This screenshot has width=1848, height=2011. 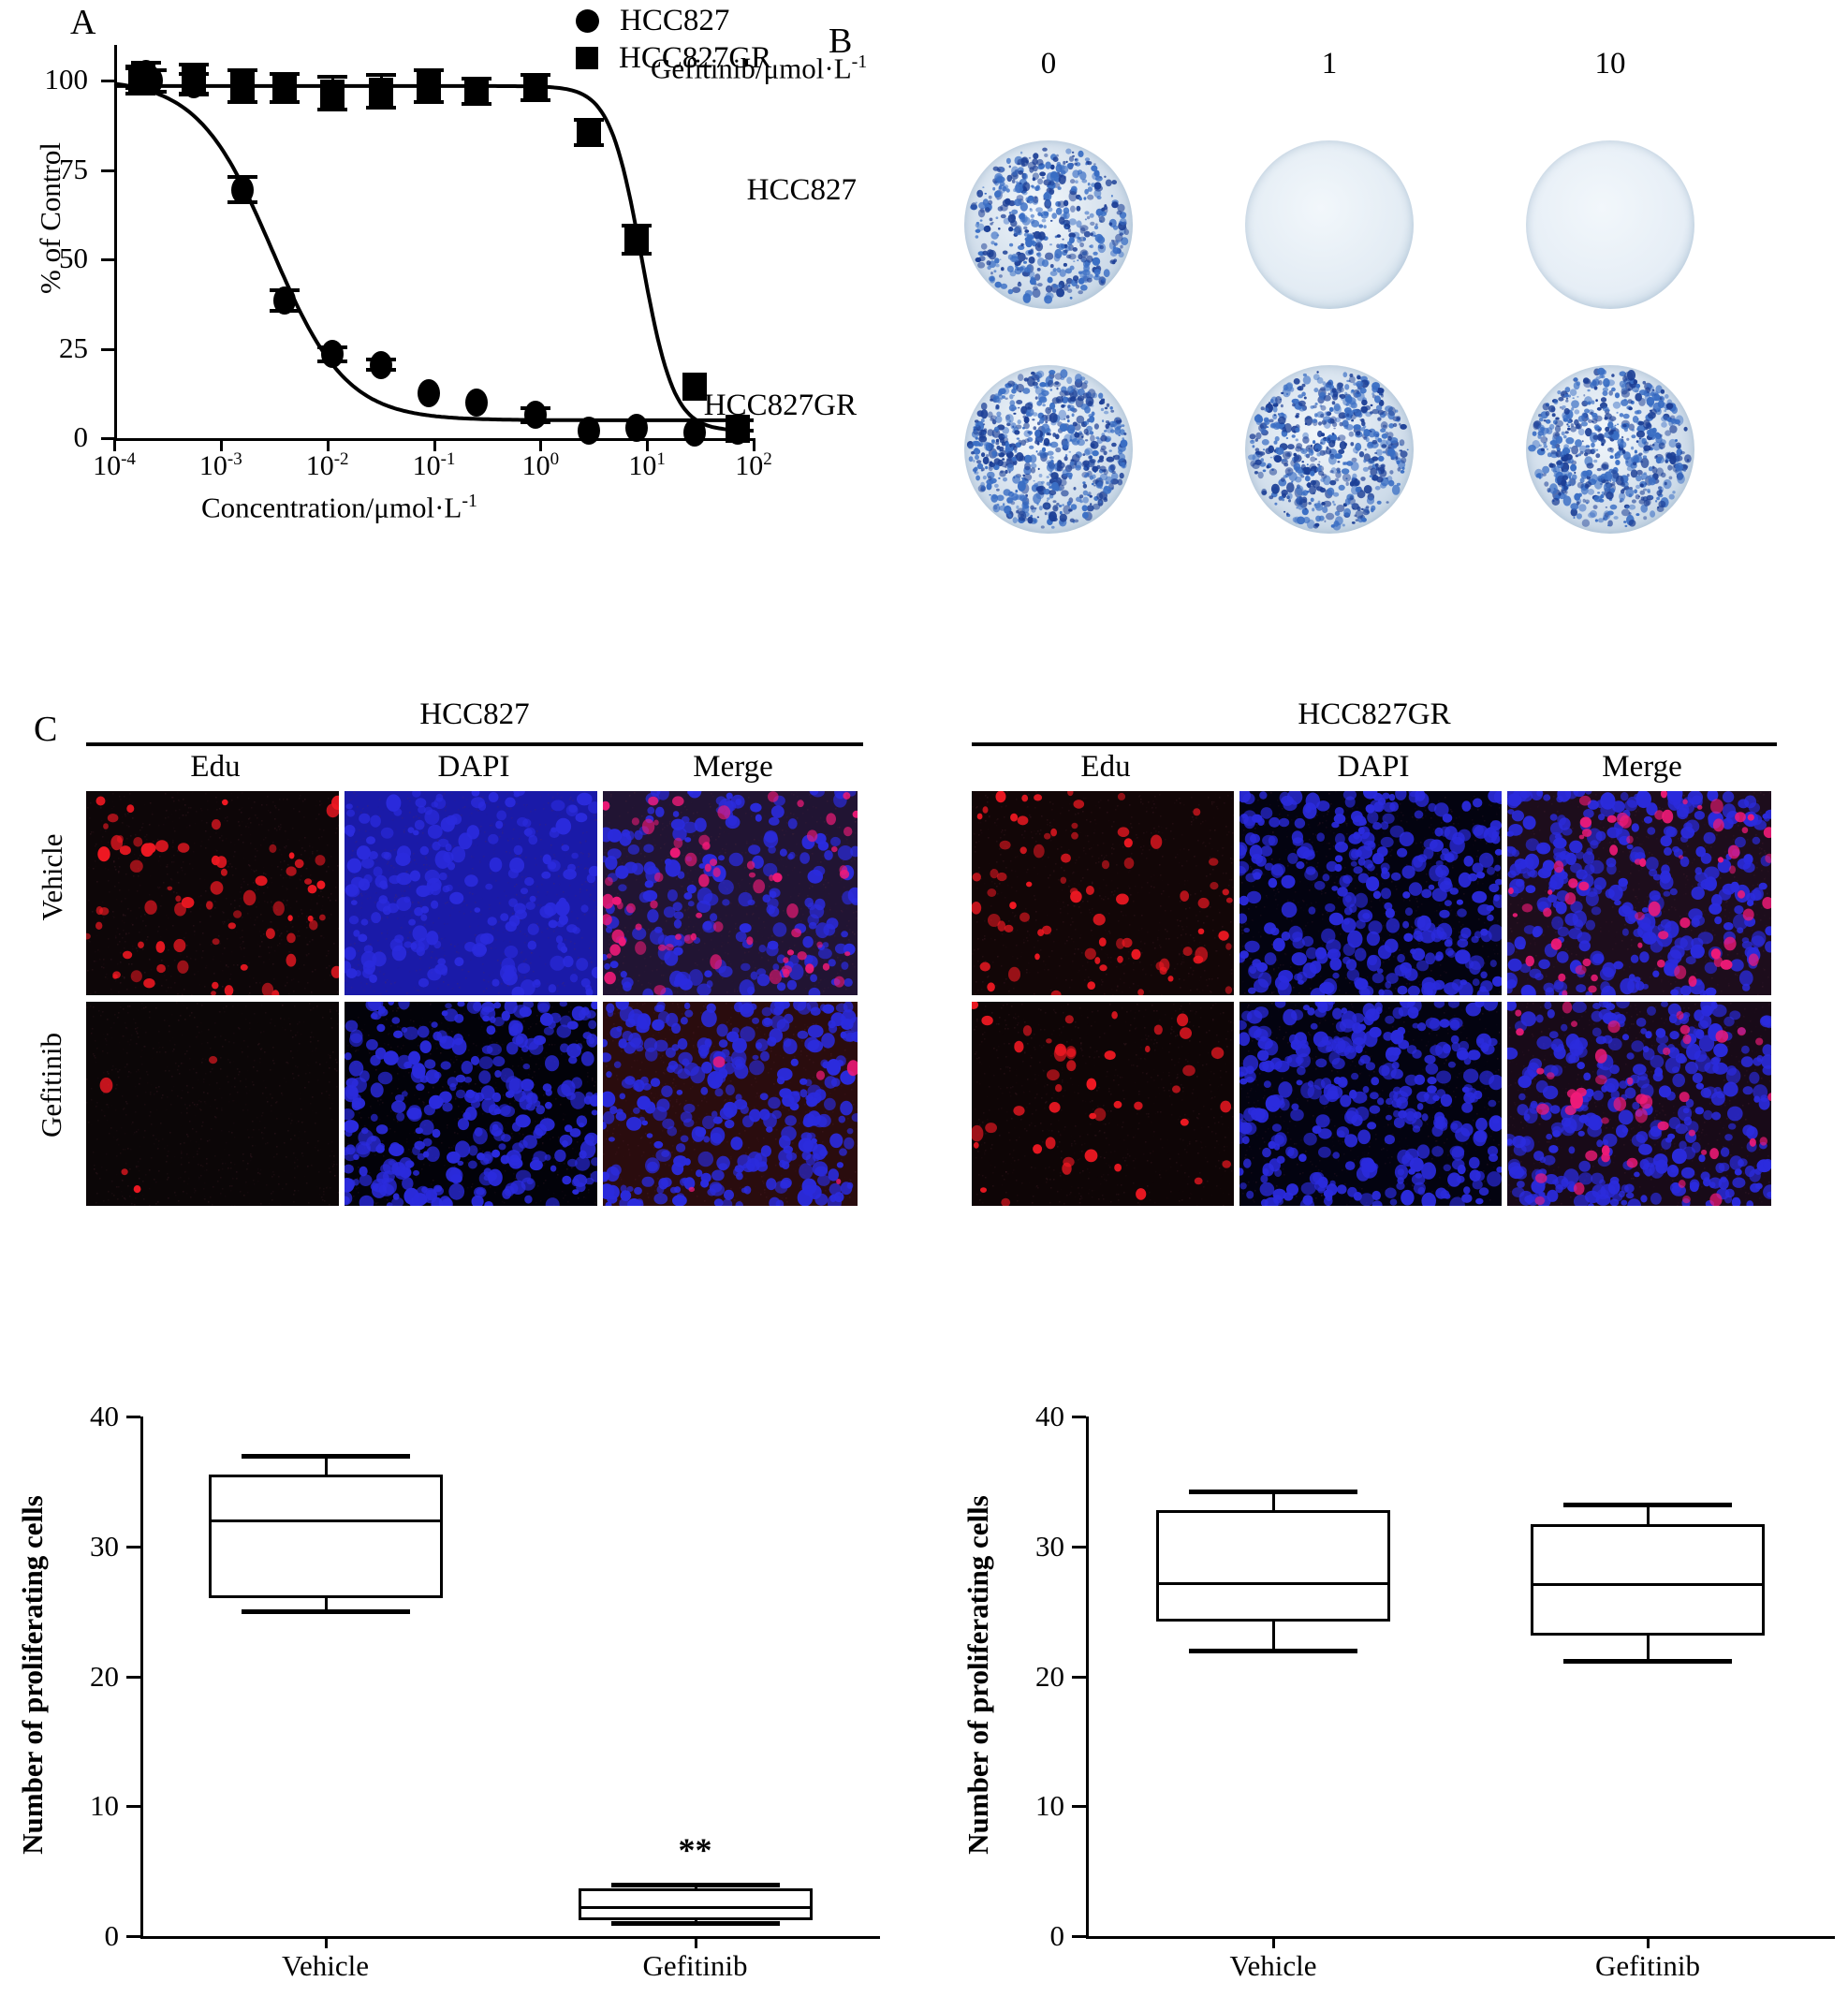 What do you see at coordinates (695, 1885) in the screenshot?
I see `box-plot-upper-cap` at bounding box center [695, 1885].